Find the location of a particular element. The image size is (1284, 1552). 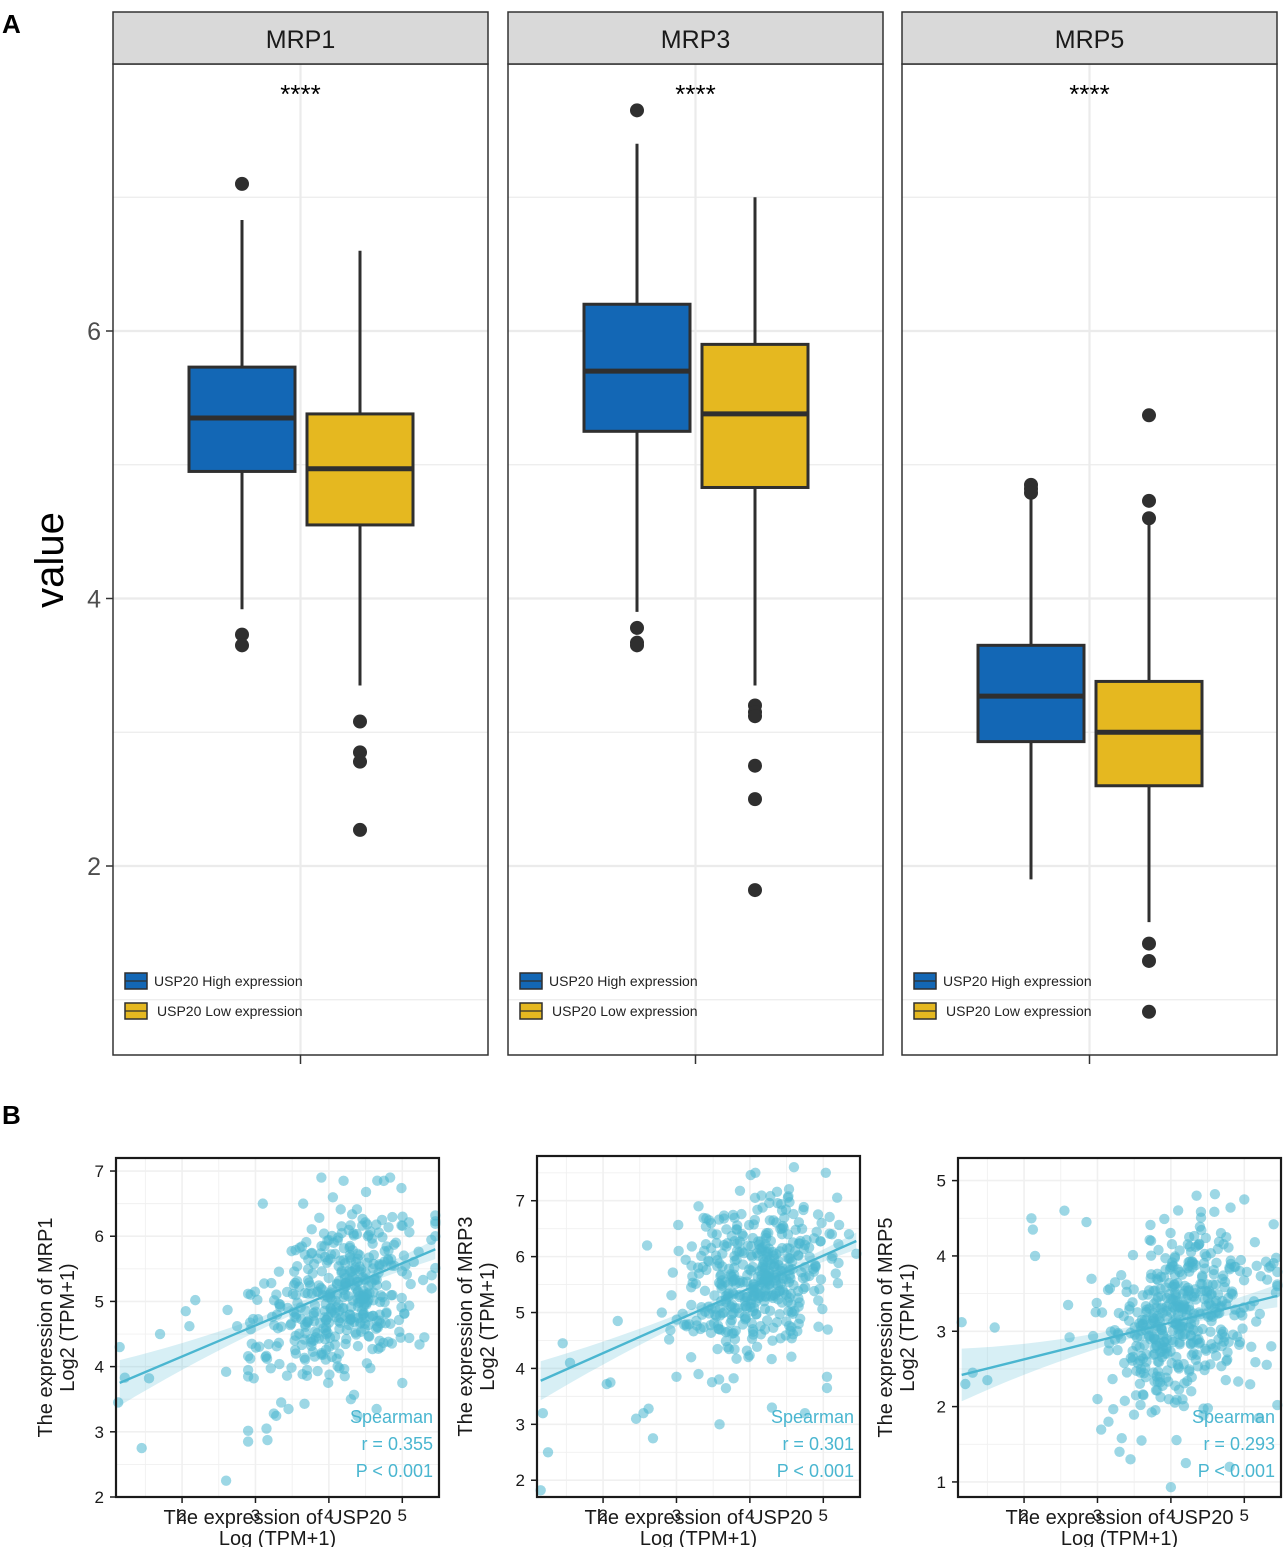

box-high is located at coordinates (637, 378).